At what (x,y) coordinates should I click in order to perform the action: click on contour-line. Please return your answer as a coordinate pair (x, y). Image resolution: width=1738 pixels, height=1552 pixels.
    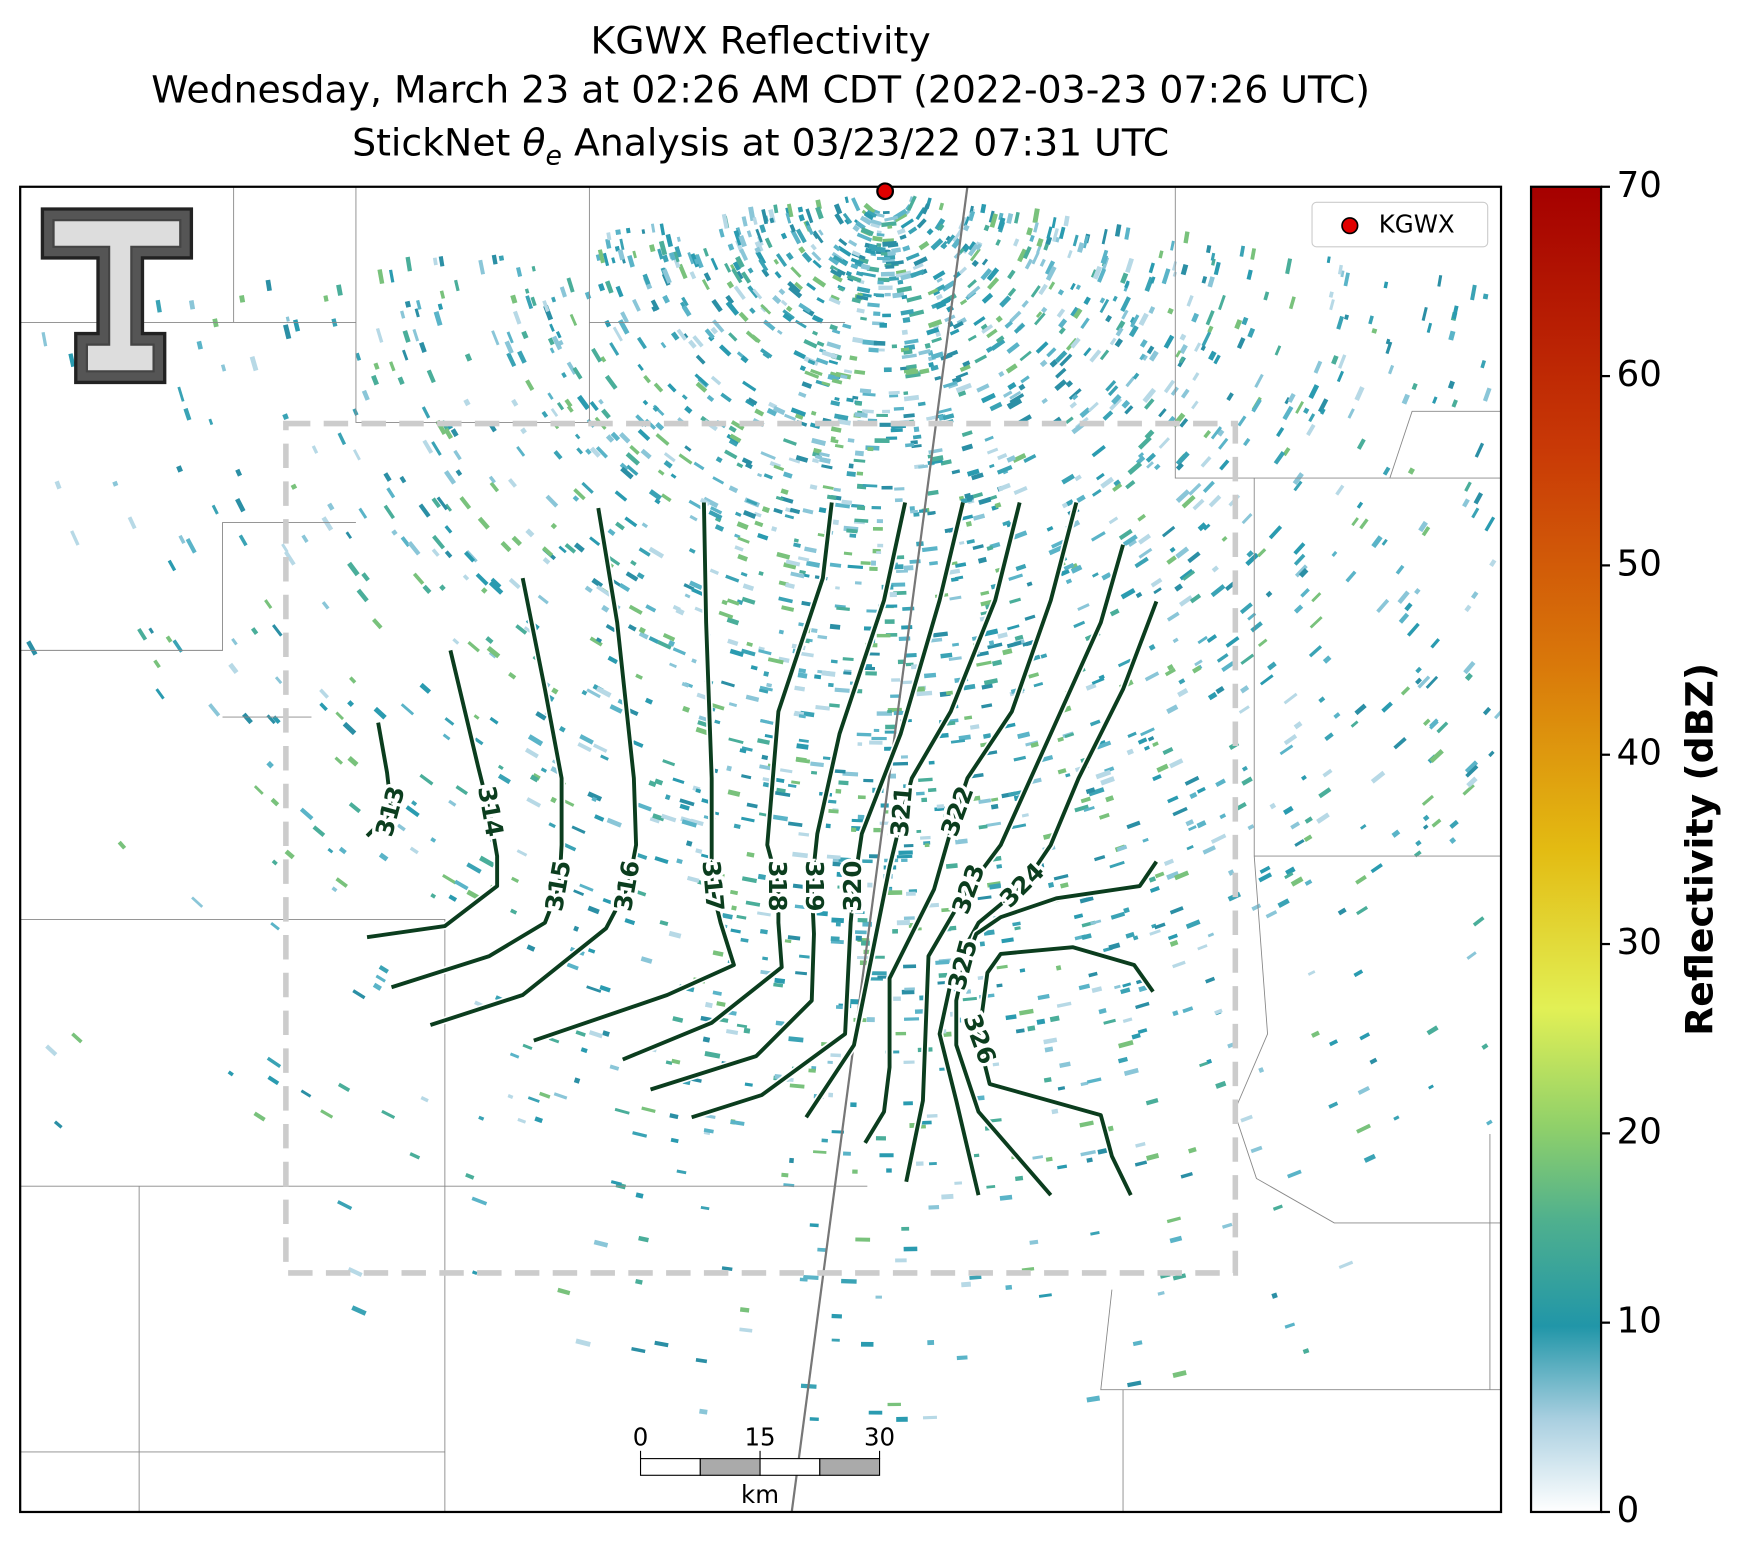
    Looking at the image, I should click on (1014, 863).